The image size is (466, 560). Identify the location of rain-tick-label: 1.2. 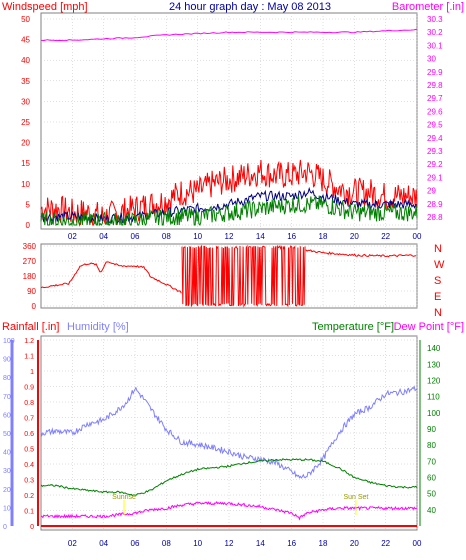
(29, 341).